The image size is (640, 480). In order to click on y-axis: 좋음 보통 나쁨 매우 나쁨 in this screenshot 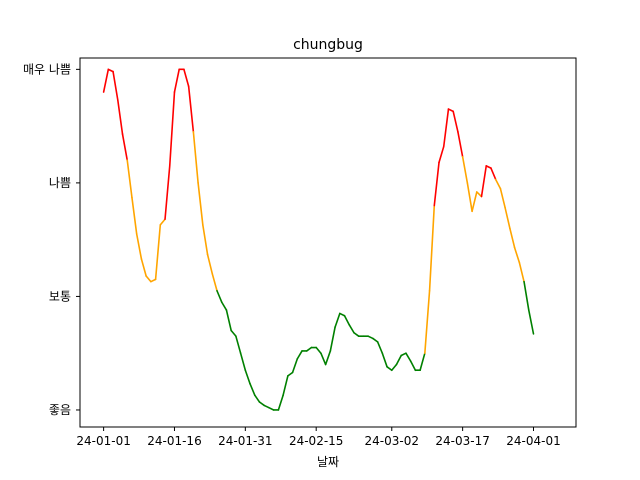, I will do `click(51, 239)`.